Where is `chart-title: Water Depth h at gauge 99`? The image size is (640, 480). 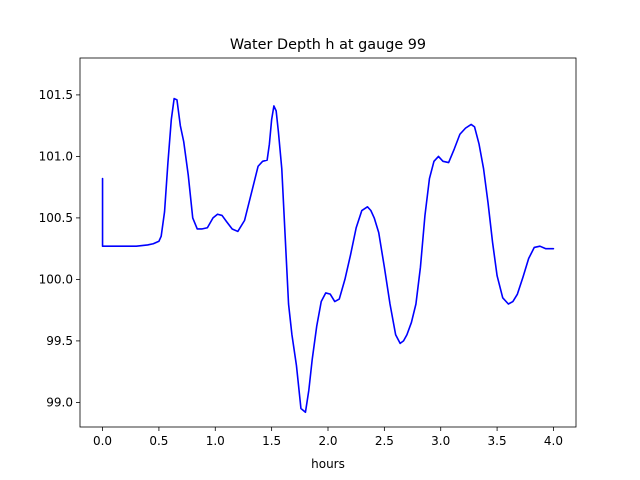
chart-title: Water Depth h at gauge 99 is located at coordinates (328, 45).